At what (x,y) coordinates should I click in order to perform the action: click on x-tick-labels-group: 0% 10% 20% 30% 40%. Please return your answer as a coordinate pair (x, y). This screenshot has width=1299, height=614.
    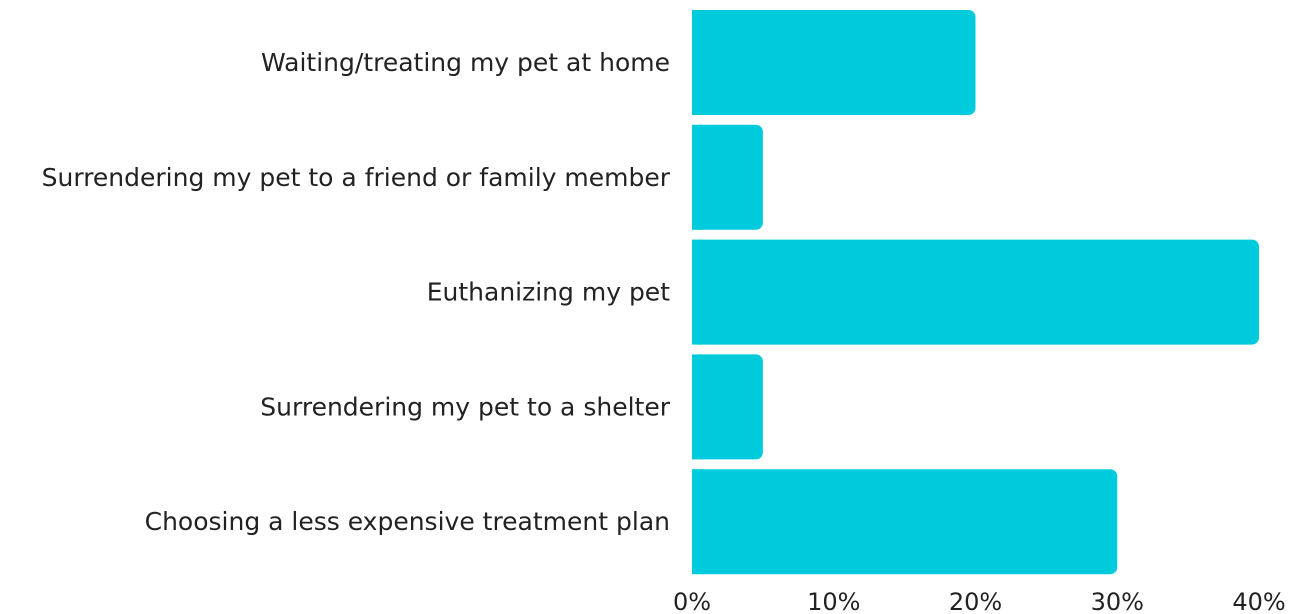
    Looking at the image, I should click on (979, 601).